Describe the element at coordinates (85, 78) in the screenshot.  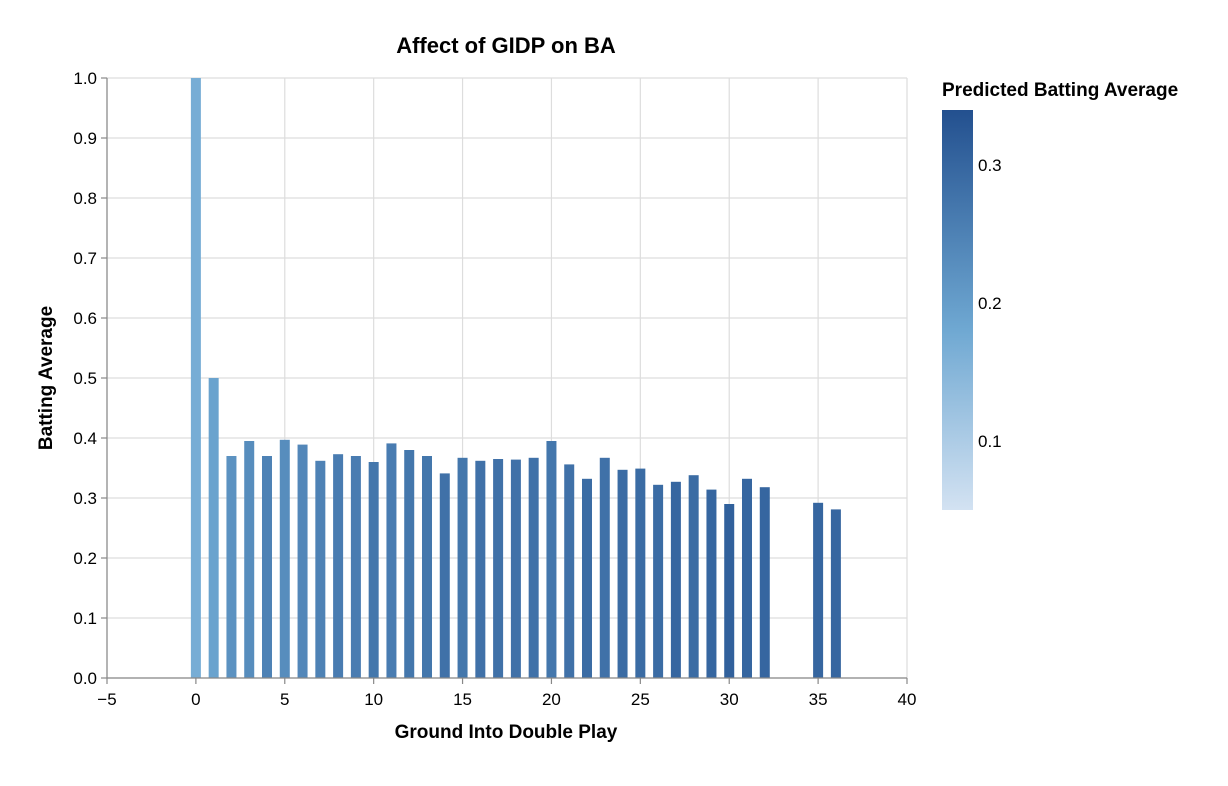
I see `y-tick-label: 1.0` at that location.